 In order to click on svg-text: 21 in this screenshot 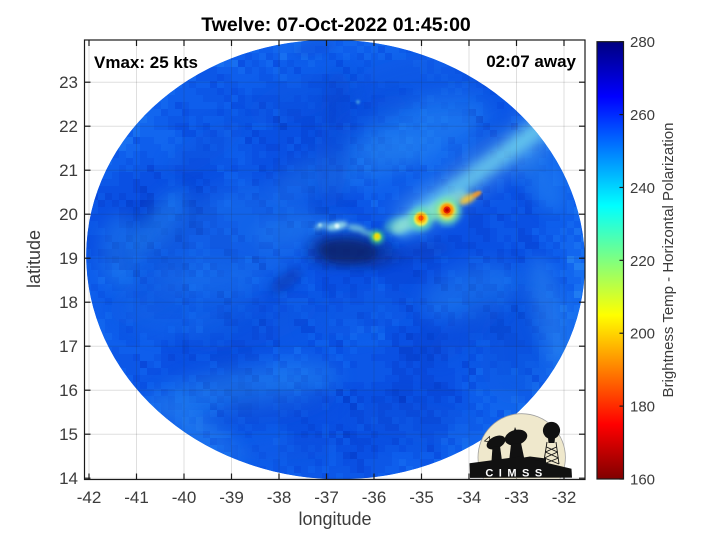, I will do `click(68, 170)`.